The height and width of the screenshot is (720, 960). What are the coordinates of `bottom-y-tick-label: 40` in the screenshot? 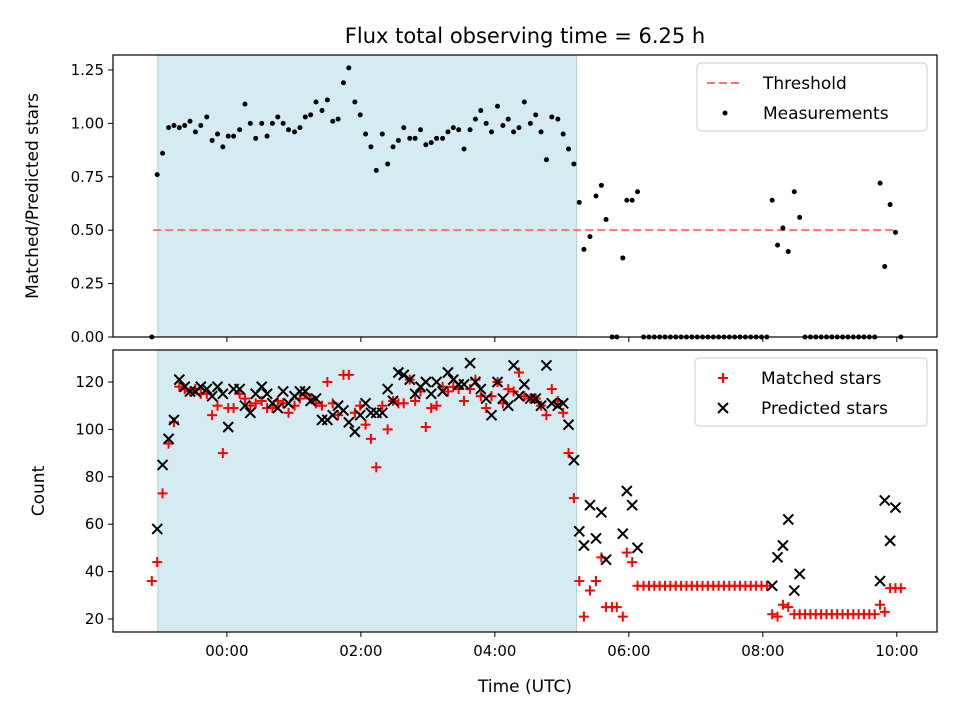 It's located at (94, 572).